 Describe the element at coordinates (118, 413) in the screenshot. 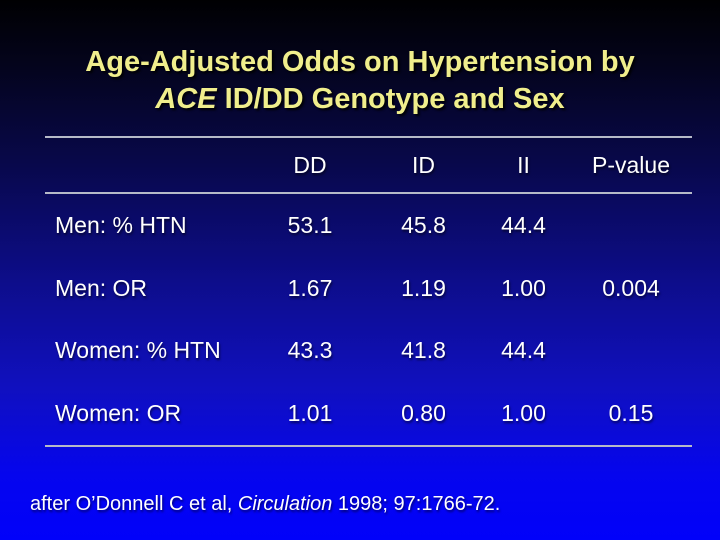

I see `row-label: Women: OR` at that location.